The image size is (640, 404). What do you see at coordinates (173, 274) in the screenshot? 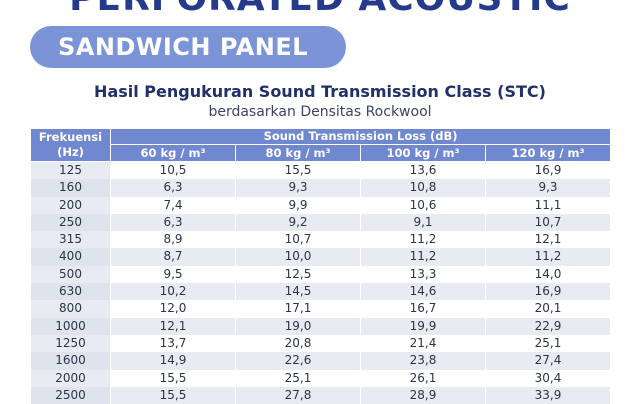
I see `stl-value-cell: 9,5` at bounding box center [173, 274].